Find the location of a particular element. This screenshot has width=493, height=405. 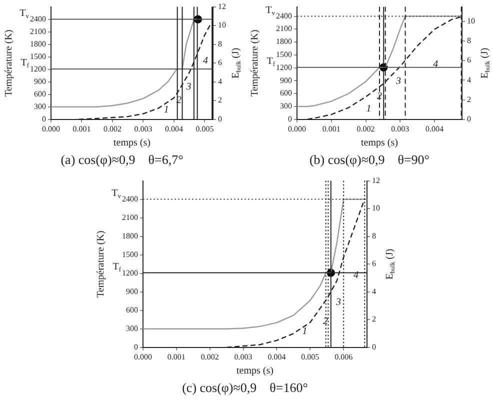

text: (c) cos(φ)≈0,9 θ=160° is located at coordinates (245, 388).